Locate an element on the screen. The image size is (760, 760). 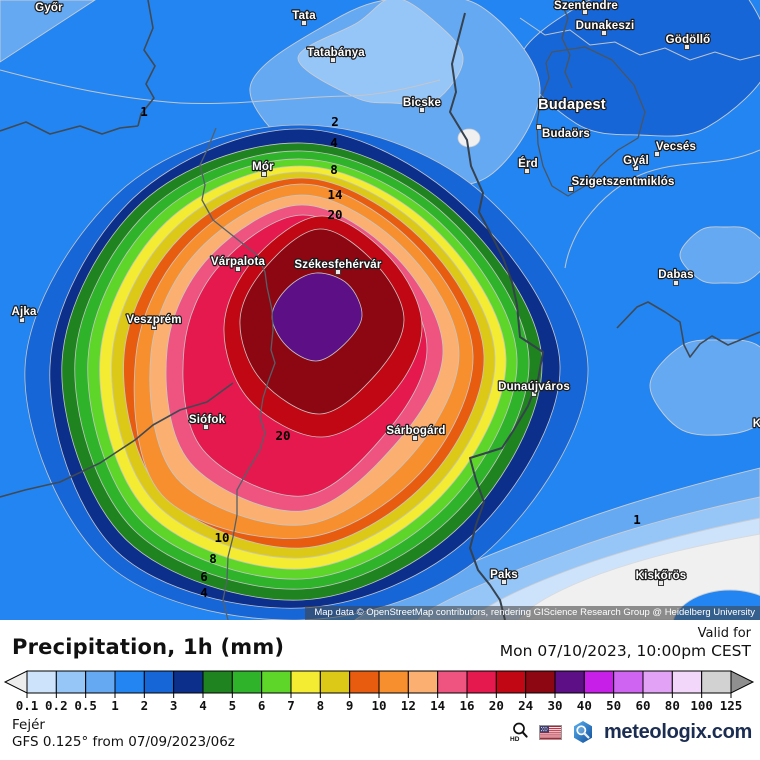
city-label: Budapest is located at coordinates (572, 105).